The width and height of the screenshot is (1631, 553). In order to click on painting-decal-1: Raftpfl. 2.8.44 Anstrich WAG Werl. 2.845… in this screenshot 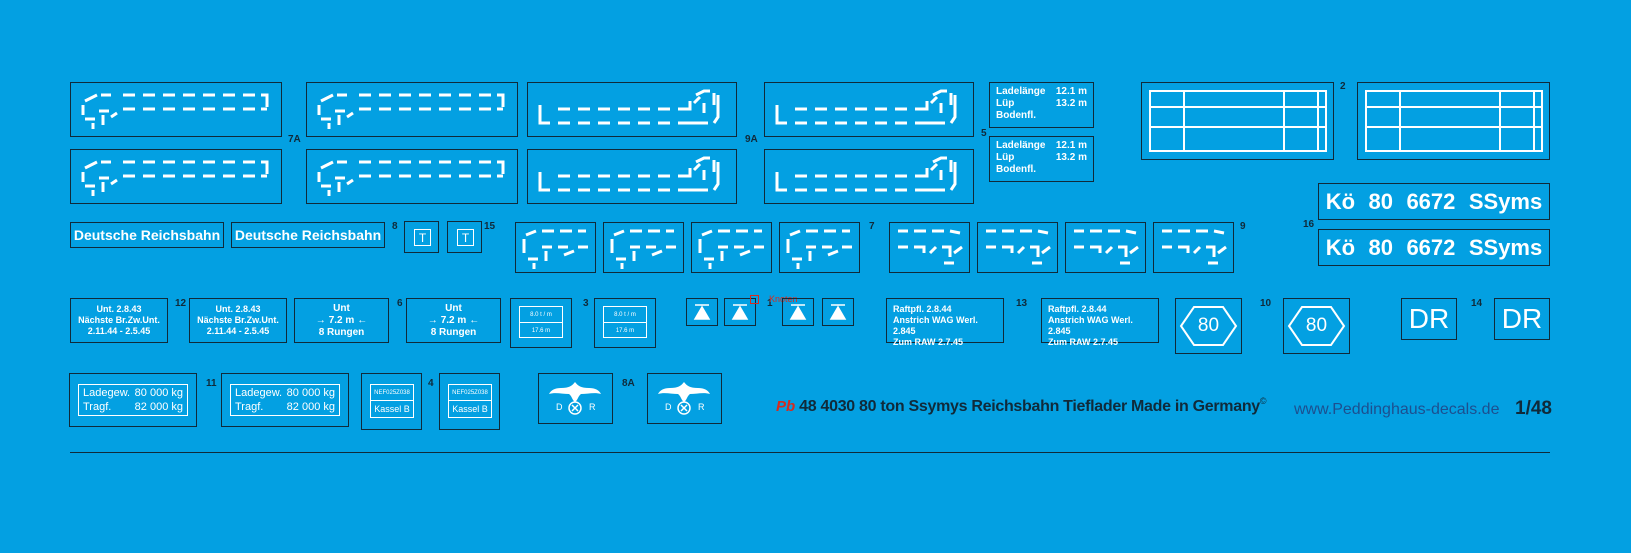, I will do `click(945, 322)`.